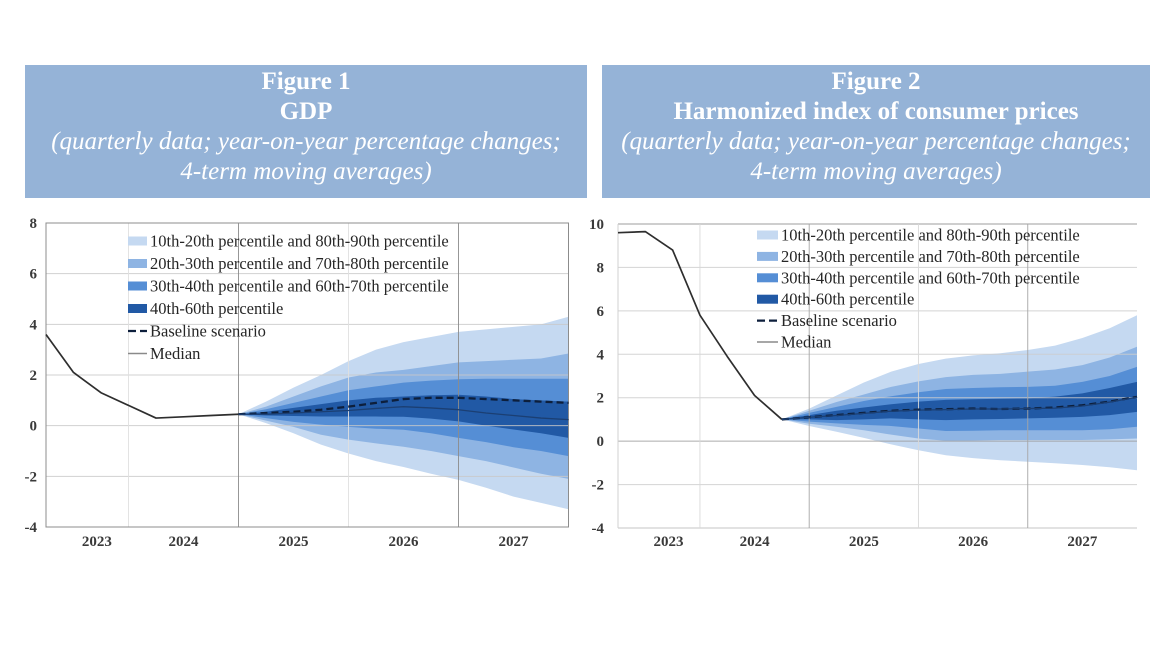 The image size is (1170, 658). Describe the element at coordinates (306, 81) in the screenshot. I see `figure-number: Figure 1` at that location.